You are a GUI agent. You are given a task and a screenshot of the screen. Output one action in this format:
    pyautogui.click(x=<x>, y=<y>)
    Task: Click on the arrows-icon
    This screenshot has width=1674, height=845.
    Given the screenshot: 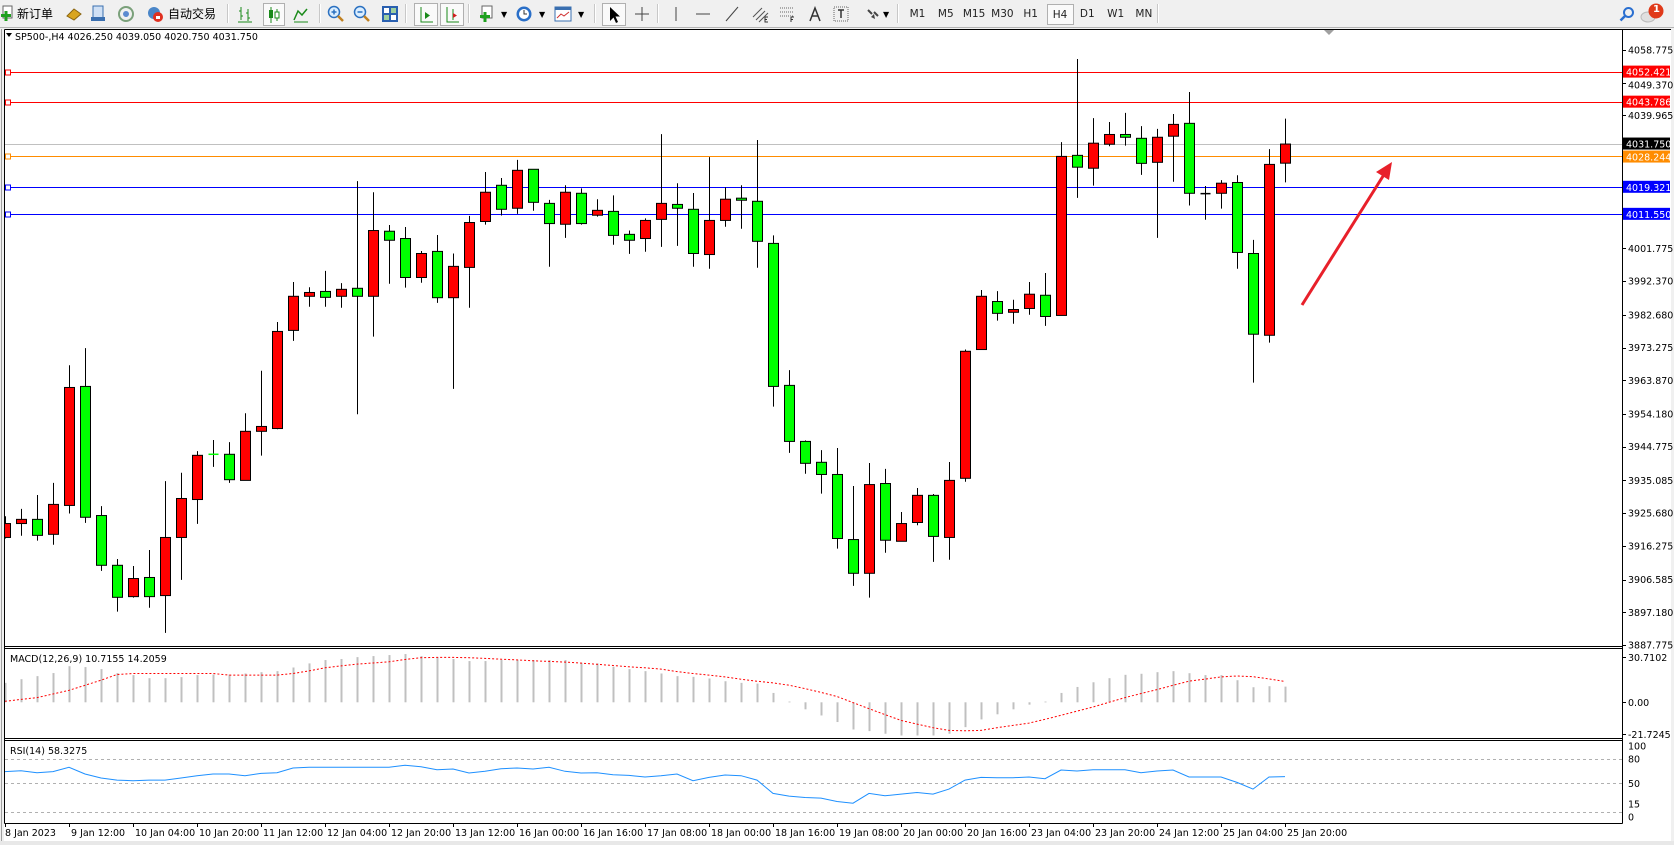 What is the action you would take?
    pyautogui.click(x=873, y=13)
    